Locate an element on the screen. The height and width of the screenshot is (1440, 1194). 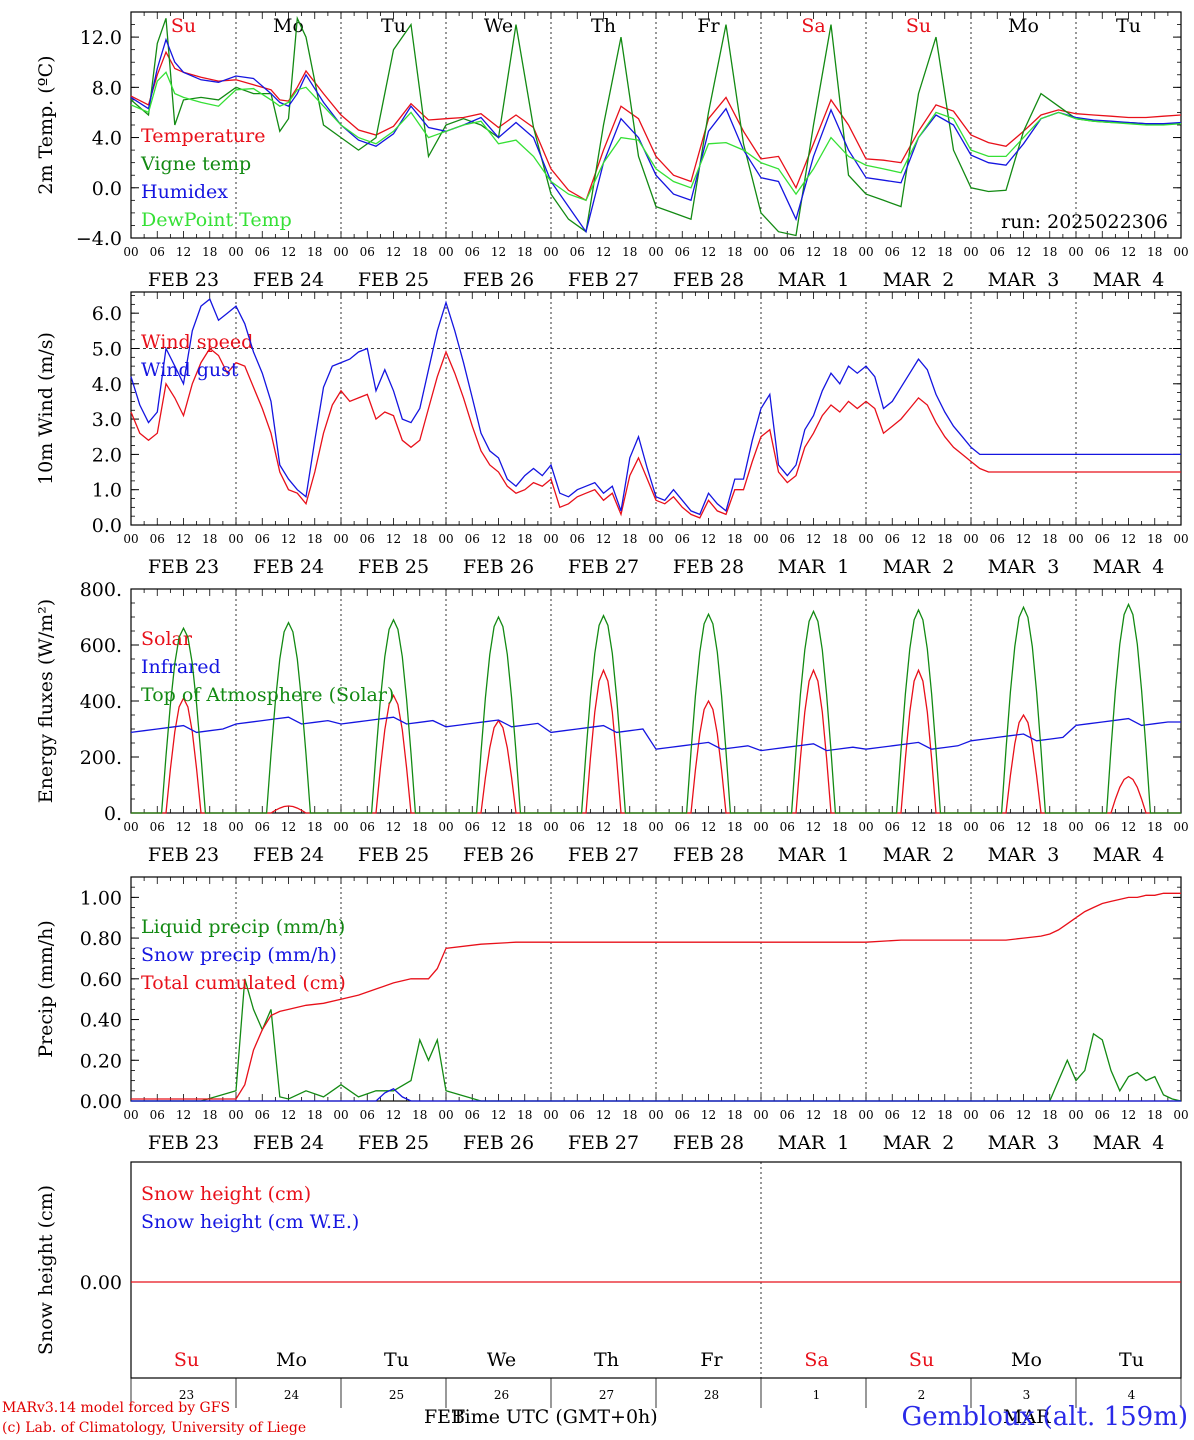
legend-entry: Top of Atmosphere (Solar) is located at coordinates (267, 695).